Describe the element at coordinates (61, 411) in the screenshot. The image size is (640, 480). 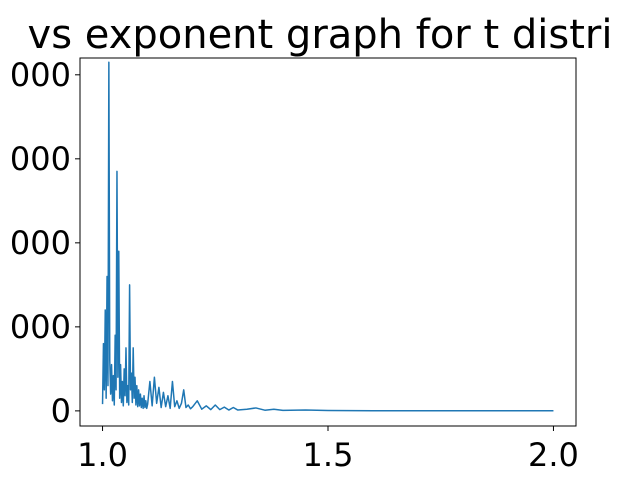
I see `y-tick-label: 0` at that location.